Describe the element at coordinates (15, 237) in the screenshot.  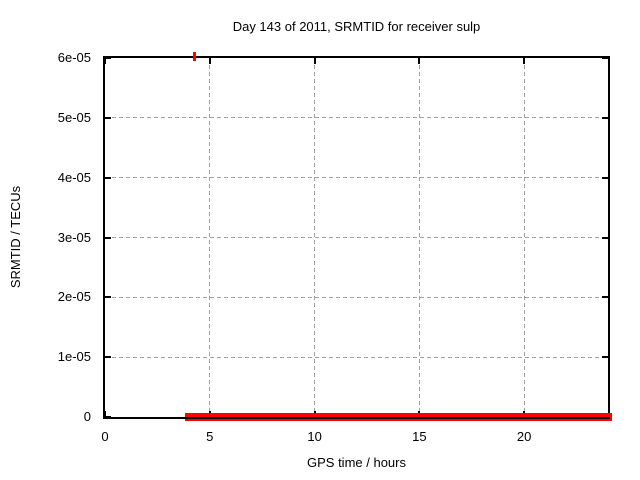
I see `y-axis-label: SRMTID / TECUs` at that location.